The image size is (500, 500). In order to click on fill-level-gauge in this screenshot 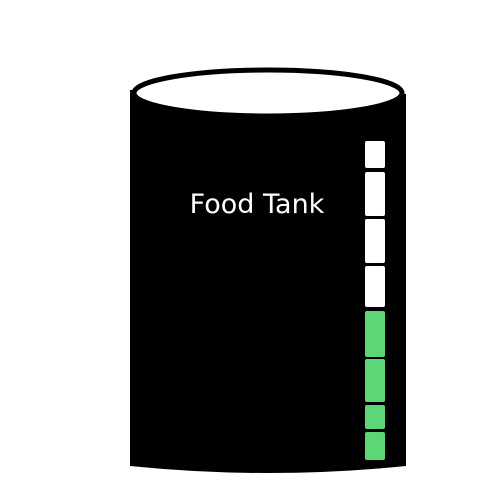, I will do `click(375, 300)`.